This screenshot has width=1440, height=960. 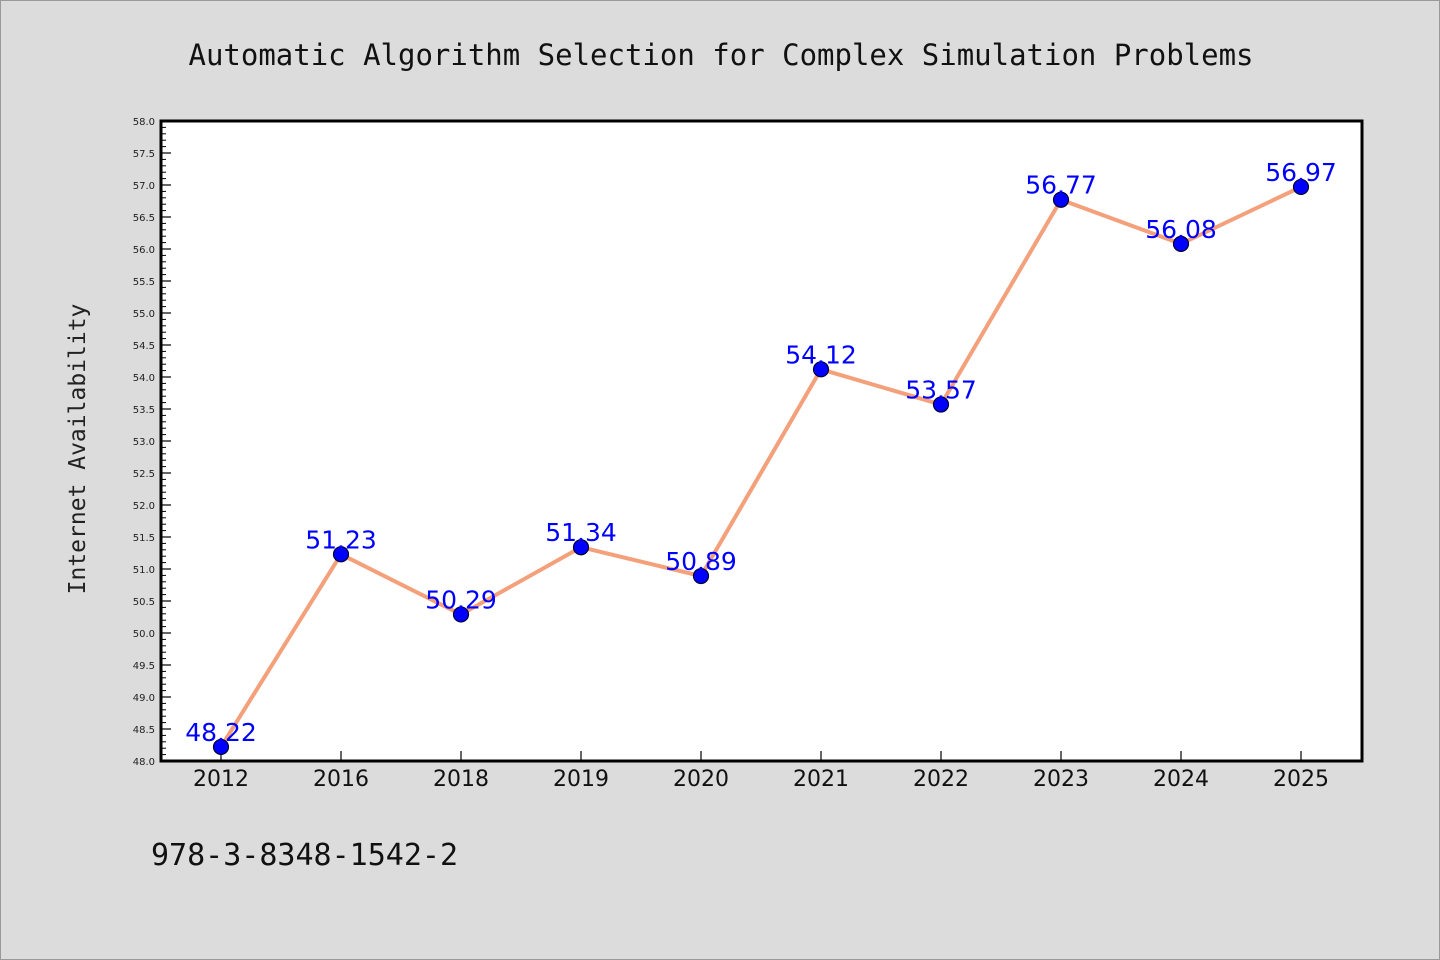 I want to click on y-tick-label: 53.0, so click(x=144, y=442).